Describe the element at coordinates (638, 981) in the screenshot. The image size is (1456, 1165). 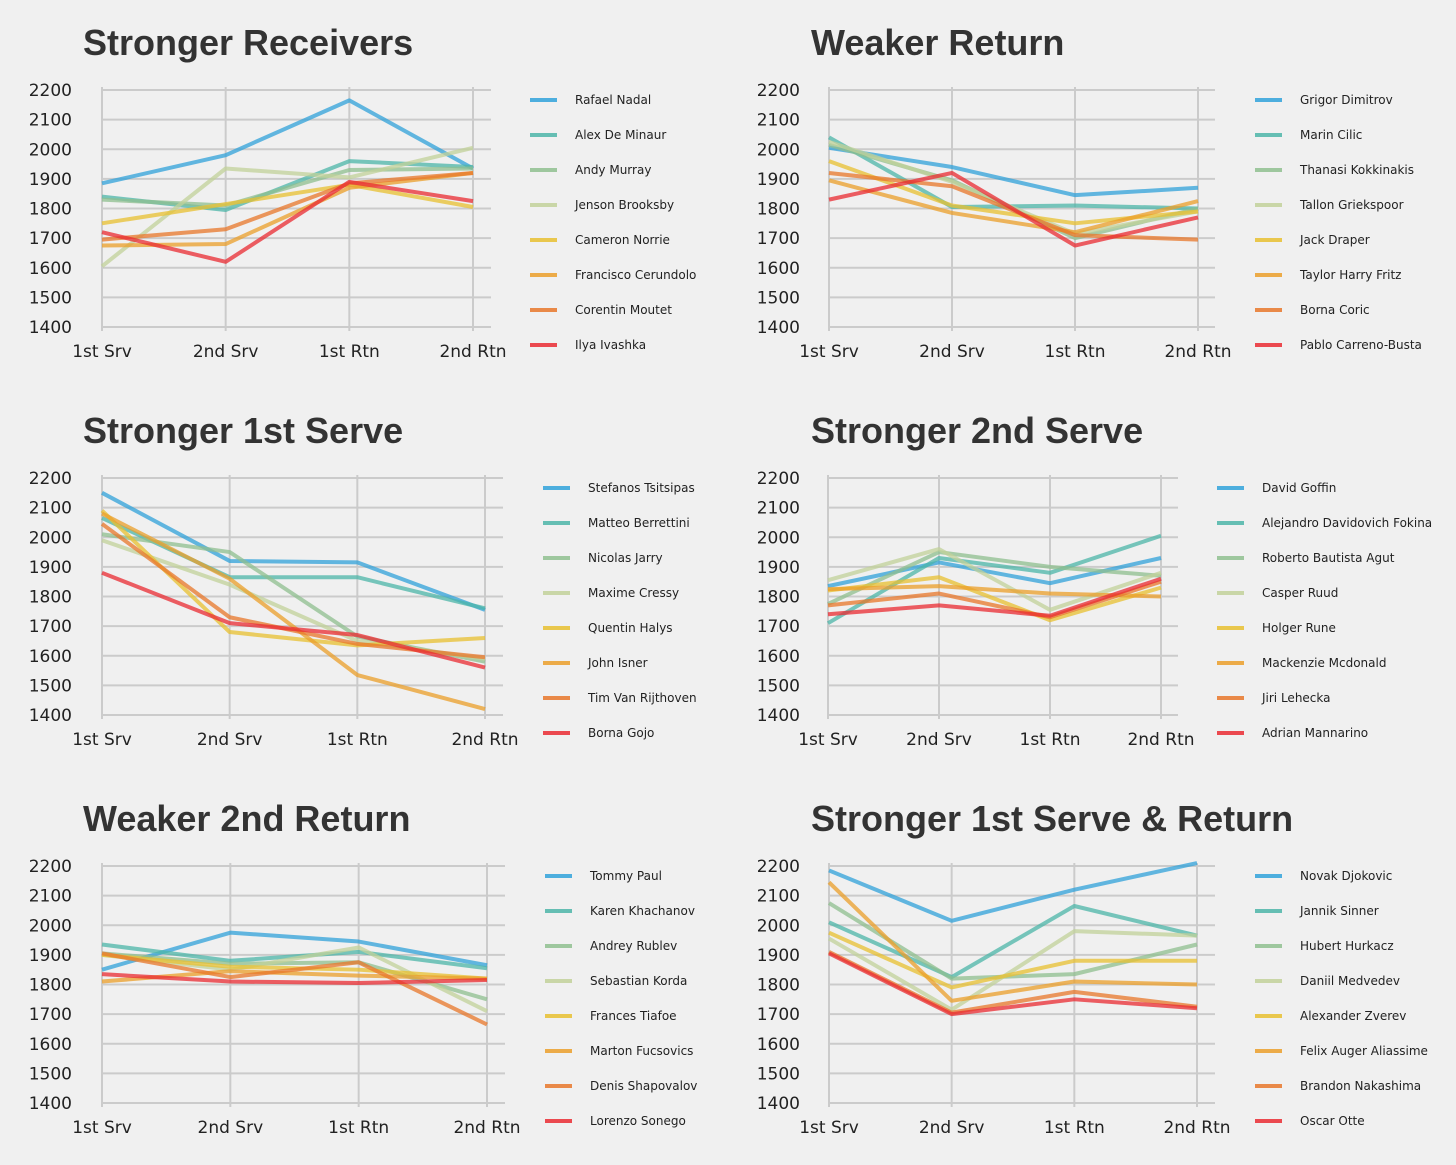
I see `legend-label: Sebastian Korda` at that location.